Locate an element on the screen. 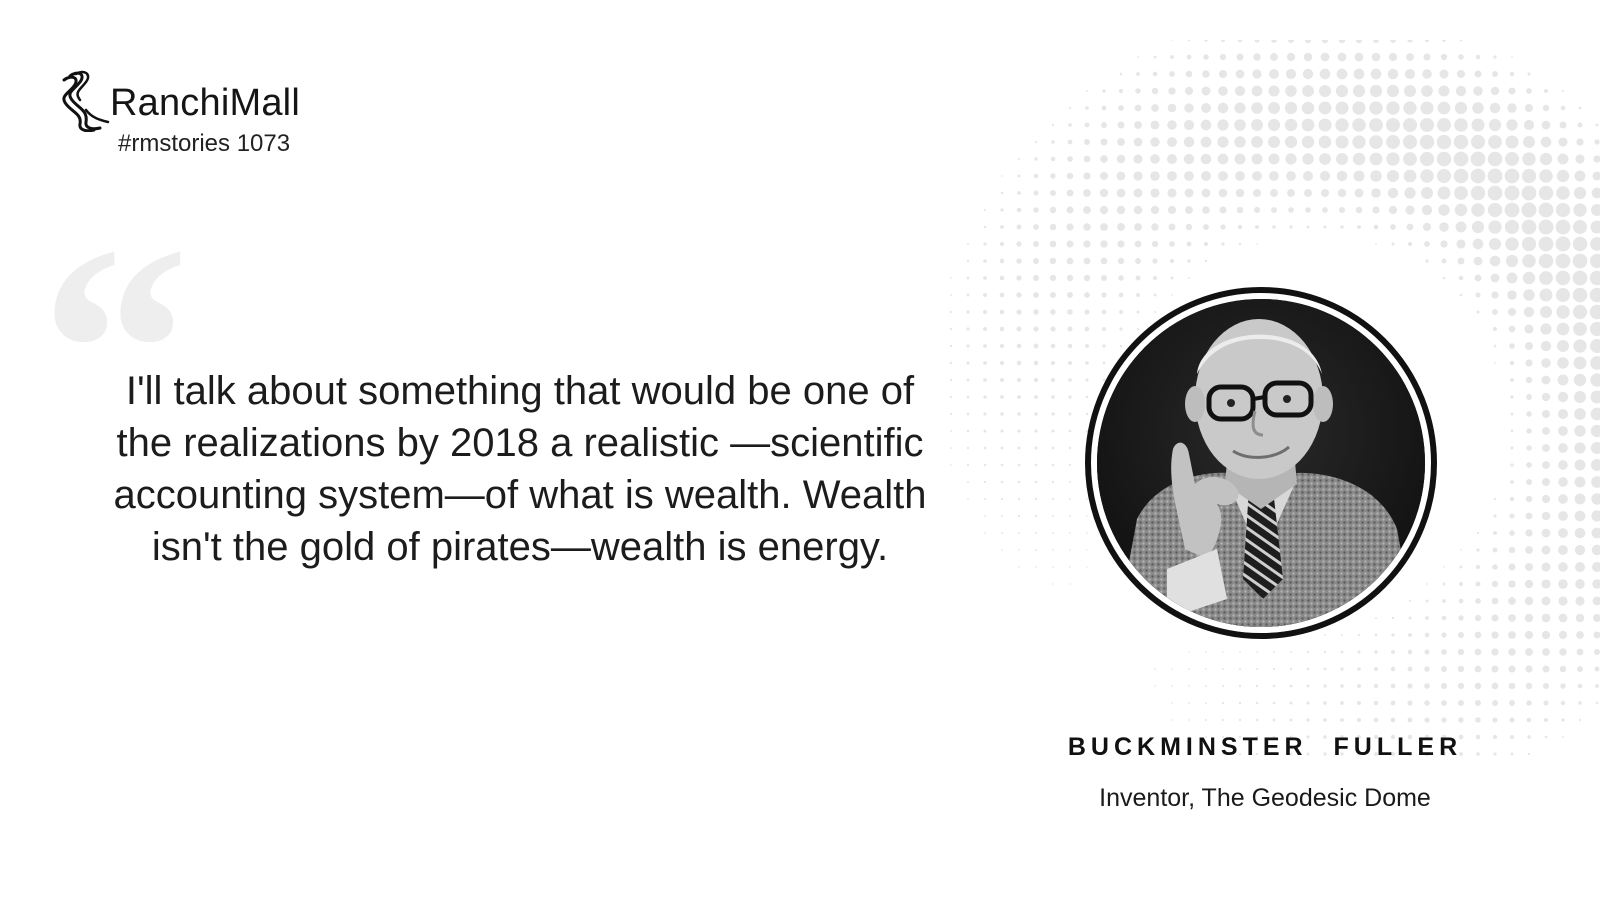 This screenshot has height=900, width=1600. quote-mark-icon: “ is located at coordinates (115, 350).